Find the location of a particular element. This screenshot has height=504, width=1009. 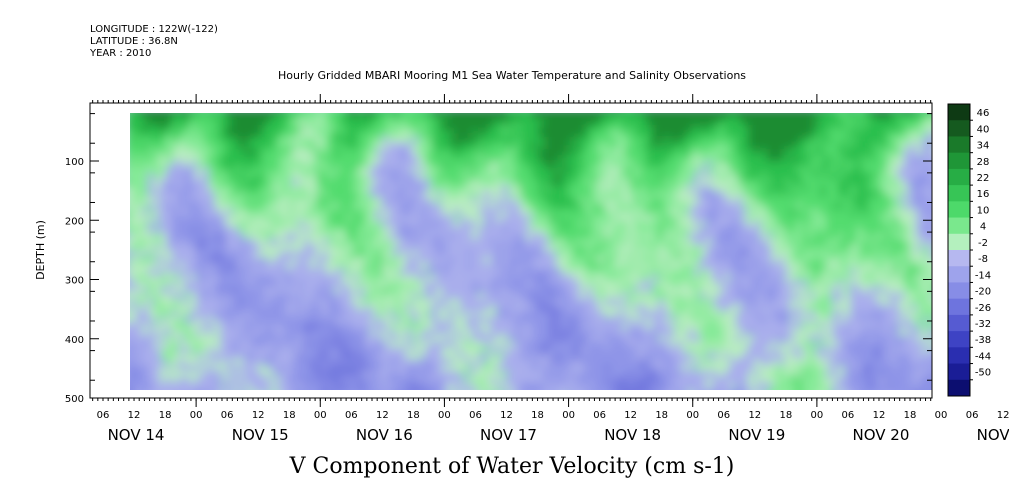

colorbar-level-label: 10 is located at coordinates (983, 210).